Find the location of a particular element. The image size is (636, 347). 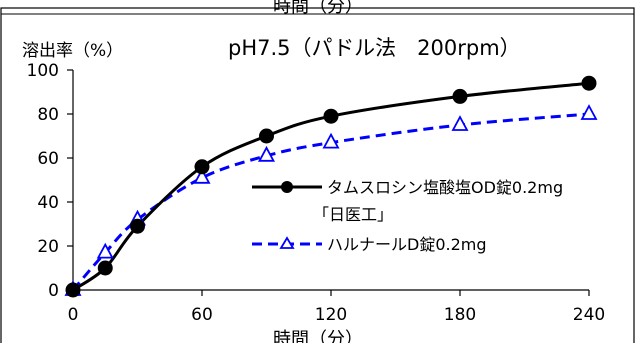

x-tick-label: 60 is located at coordinates (202, 315).